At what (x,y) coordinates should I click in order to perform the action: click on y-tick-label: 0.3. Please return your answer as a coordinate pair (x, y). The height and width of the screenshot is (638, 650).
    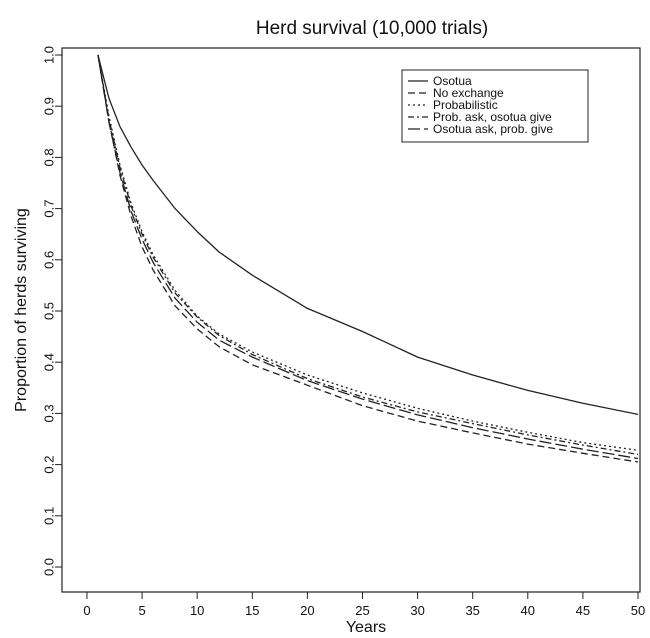
    Looking at the image, I should click on (49, 413).